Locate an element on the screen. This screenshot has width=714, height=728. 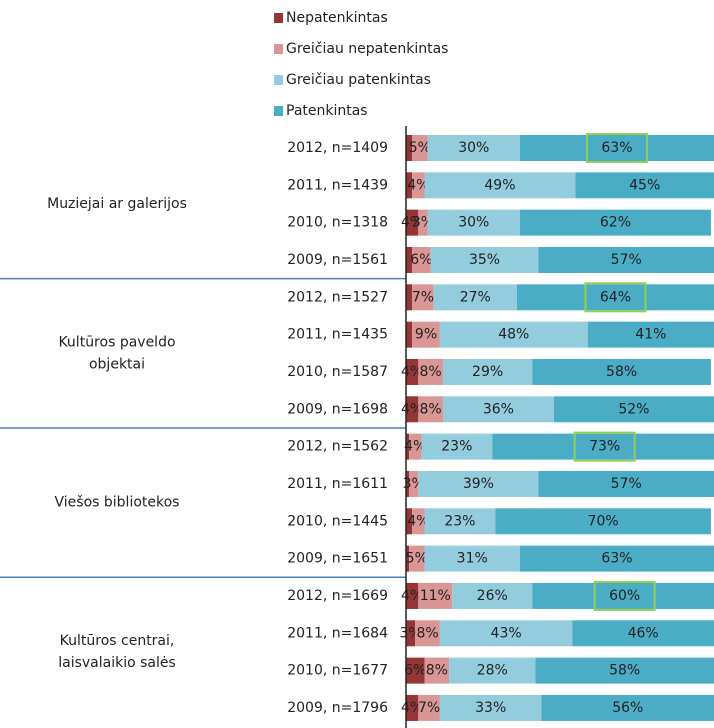
data-label: 28% is located at coordinates (492, 671).